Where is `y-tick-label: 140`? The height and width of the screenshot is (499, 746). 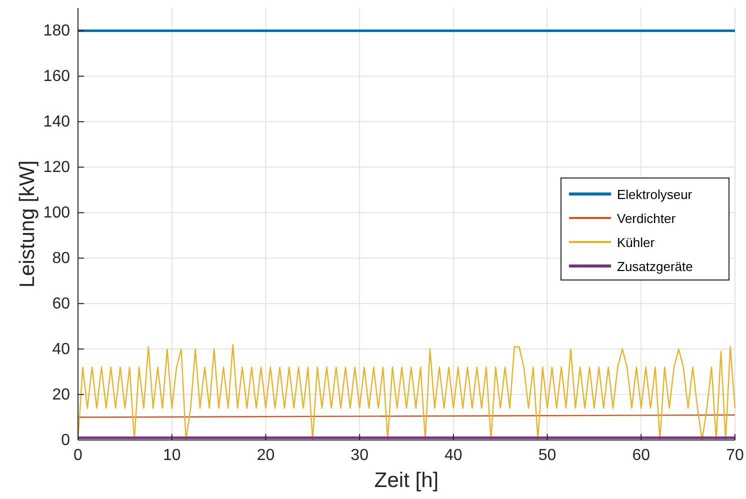
y-tick-label: 140 is located at coordinates (56, 122).